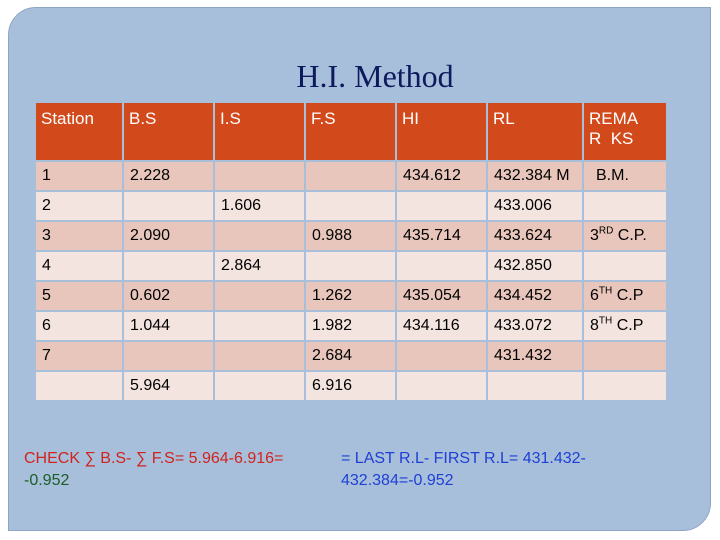 The image size is (720, 540). What do you see at coordinates (594, 295) in the screenshot?
I see `remarks-number: 6` at bounding box center [594, 295].